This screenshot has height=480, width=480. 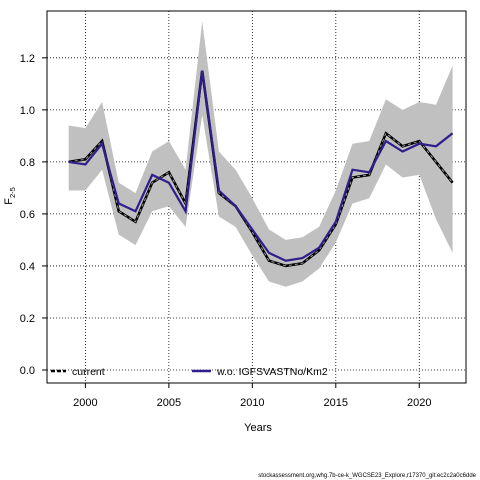 I want to click on y-tick-label-1: 0.2, so click(x=27, y=319).